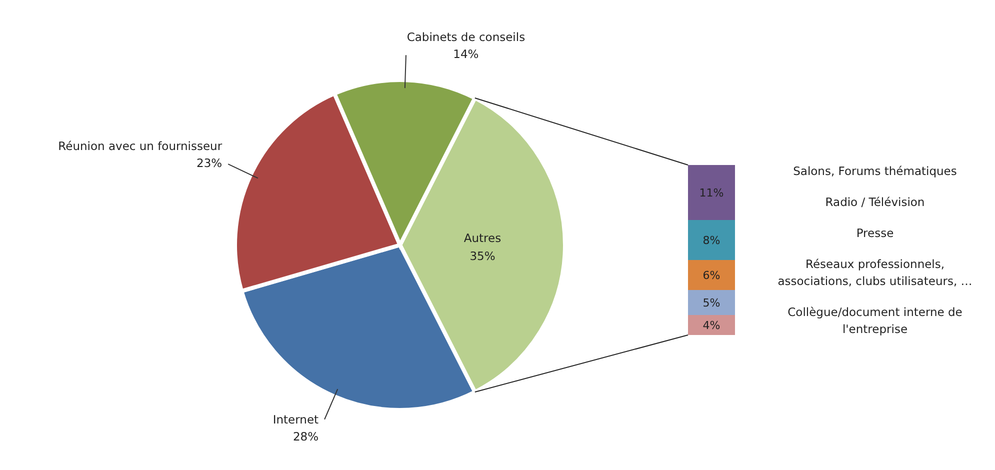 The width and height of the screenshot is (995, 470). What do you see at coordinates (140, 146) in the screenshot?
I see `slice-label: Réunion avec un fournisseur` at bounding box center [140, 146].